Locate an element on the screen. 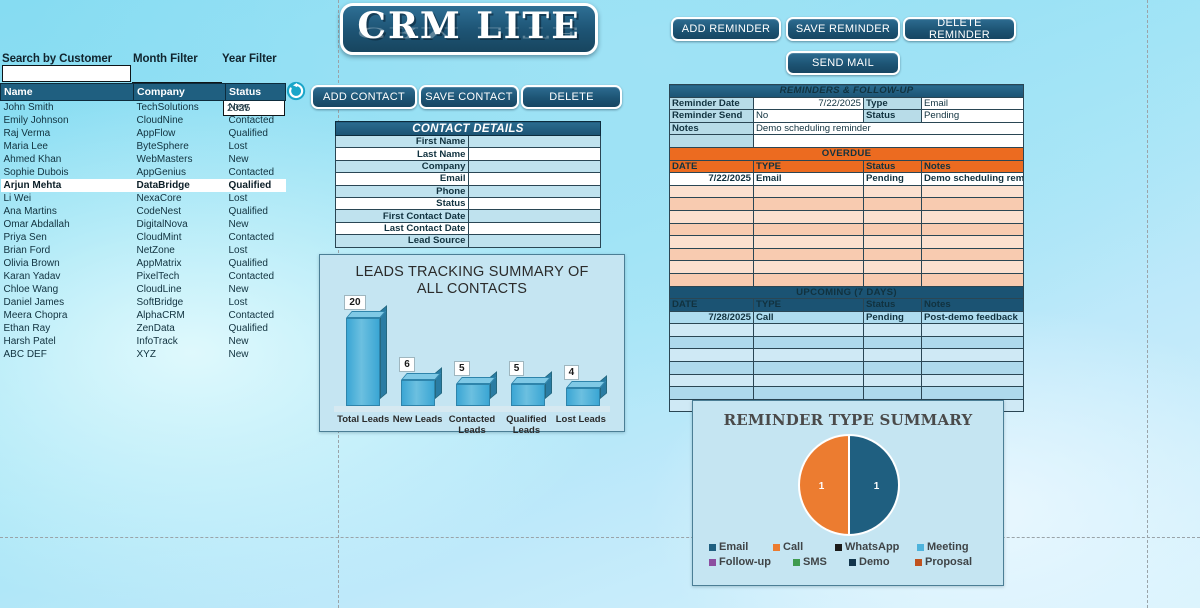 The image size is (1200, 608). pie-legend-item: Follow-up is located at coordinates (751, 562).